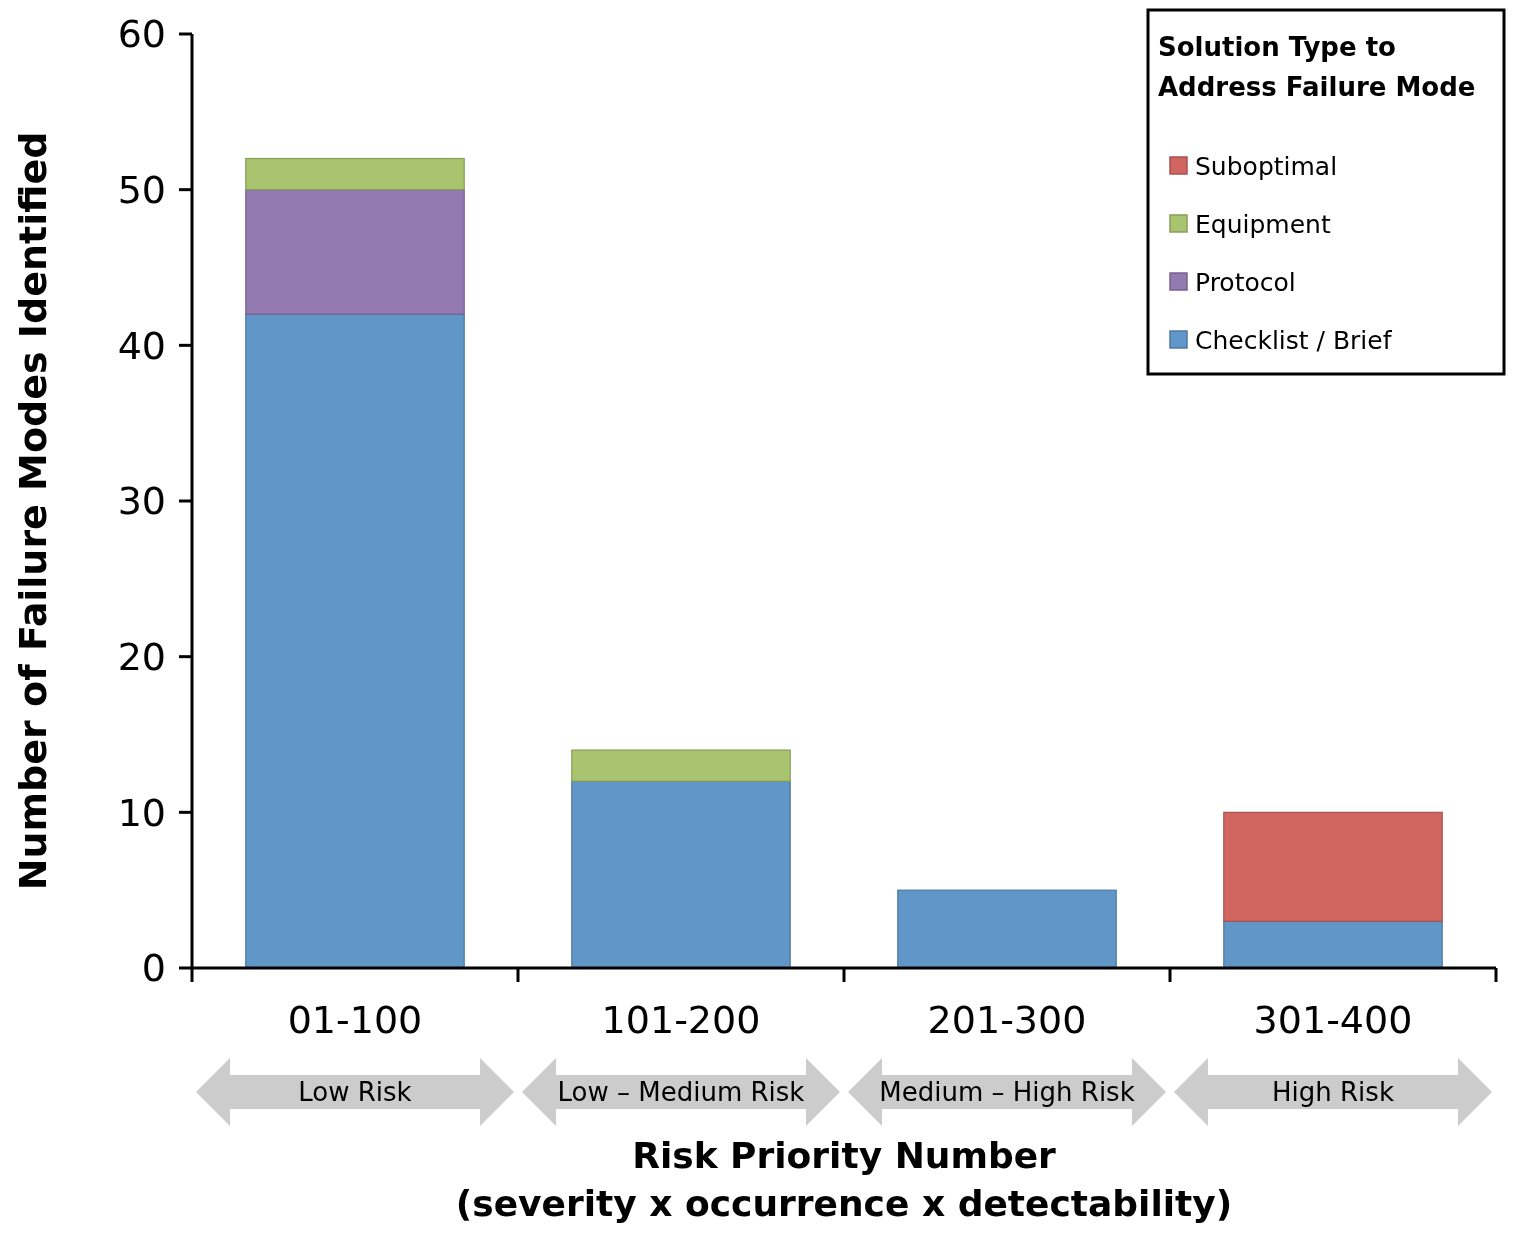  What do you see at coordinates (1007, 1092) in the screenshot?
I see `text: Medium – High Risk` at bounding box center [1007, 1092].